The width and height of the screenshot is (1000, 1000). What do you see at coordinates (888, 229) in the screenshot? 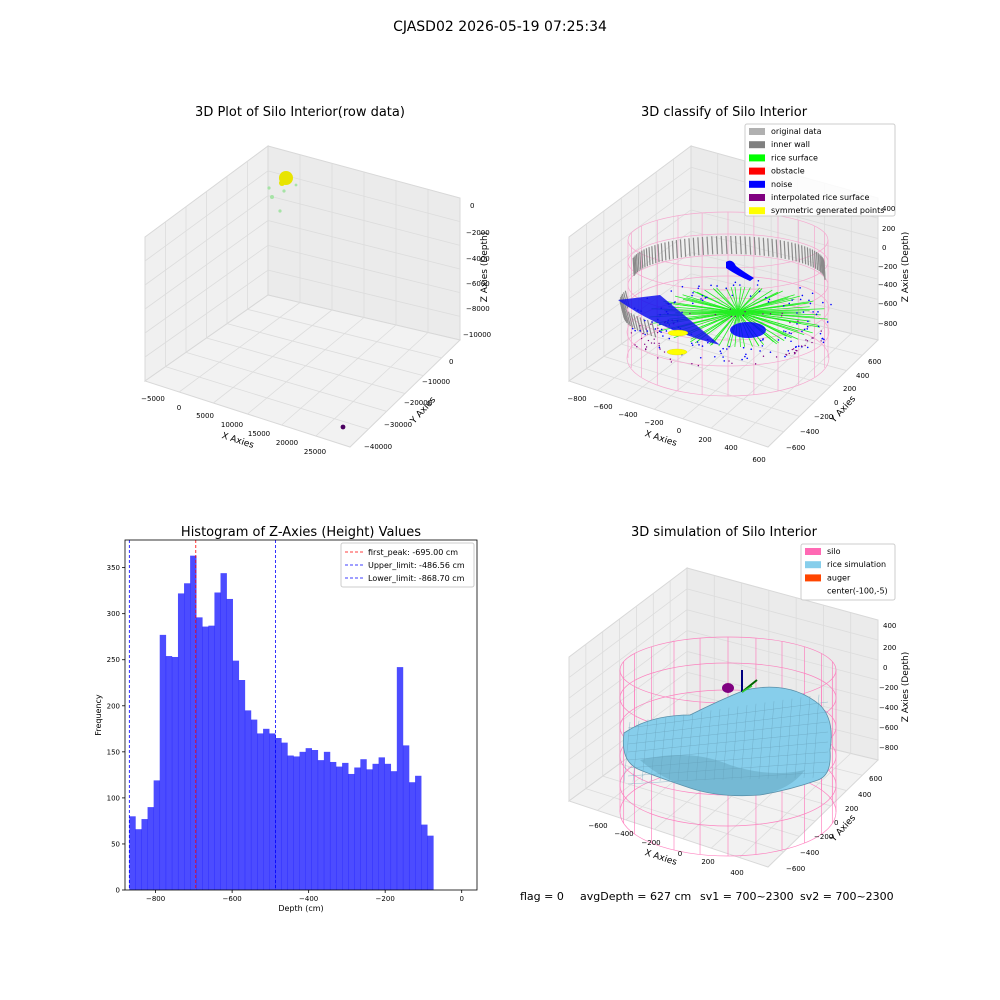
I see `classify-z-tick: 200` at bounding box center [888, 229].